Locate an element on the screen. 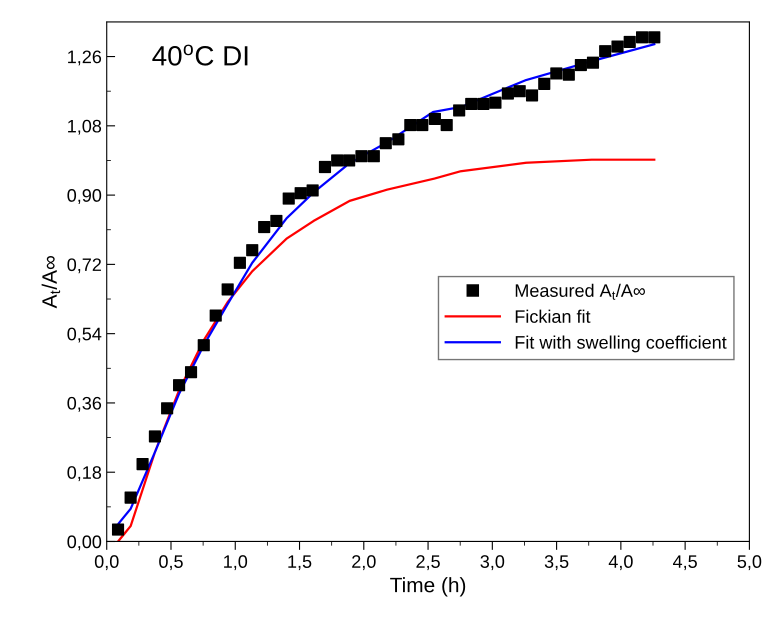 This screenshot has height=626, width=779. x-tick-label: 4,5 is located at coordinates (684, 562).